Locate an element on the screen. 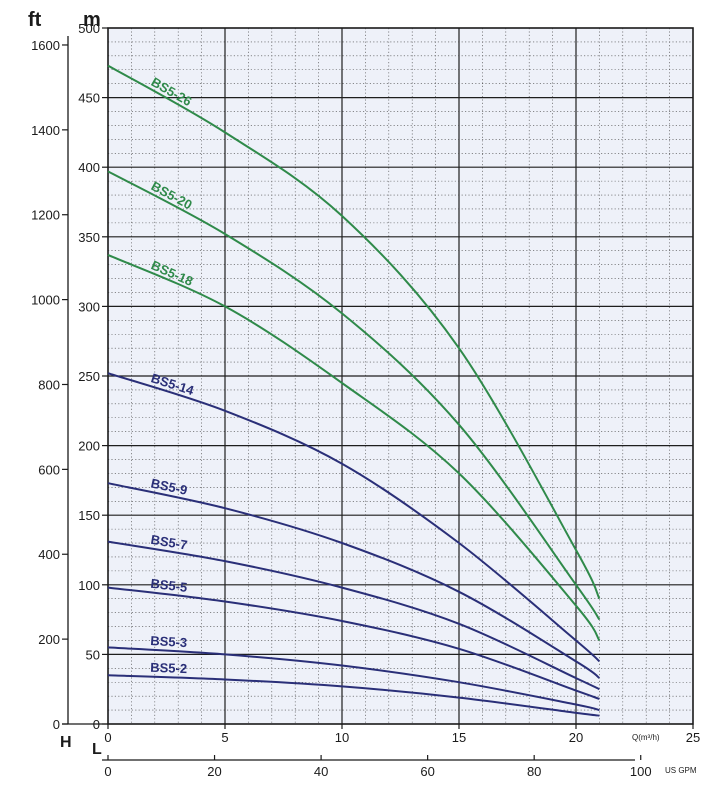 The width and height of the screenshot is (722, 797). y-tick-label-ft: 600 is located at coordinates (49, 469).